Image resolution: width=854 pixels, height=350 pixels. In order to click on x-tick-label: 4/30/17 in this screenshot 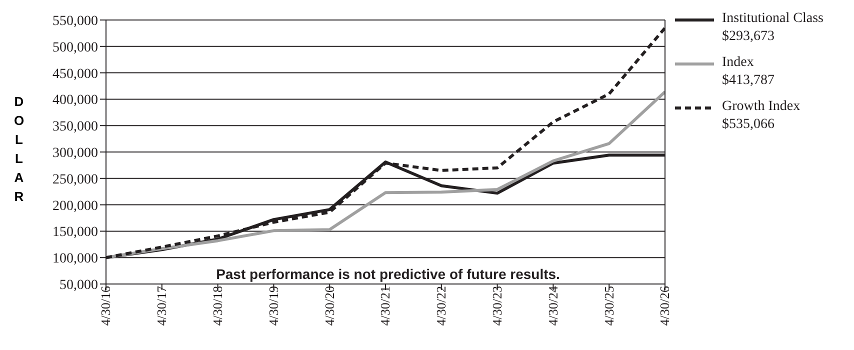, I will do `click(162, 306)`.